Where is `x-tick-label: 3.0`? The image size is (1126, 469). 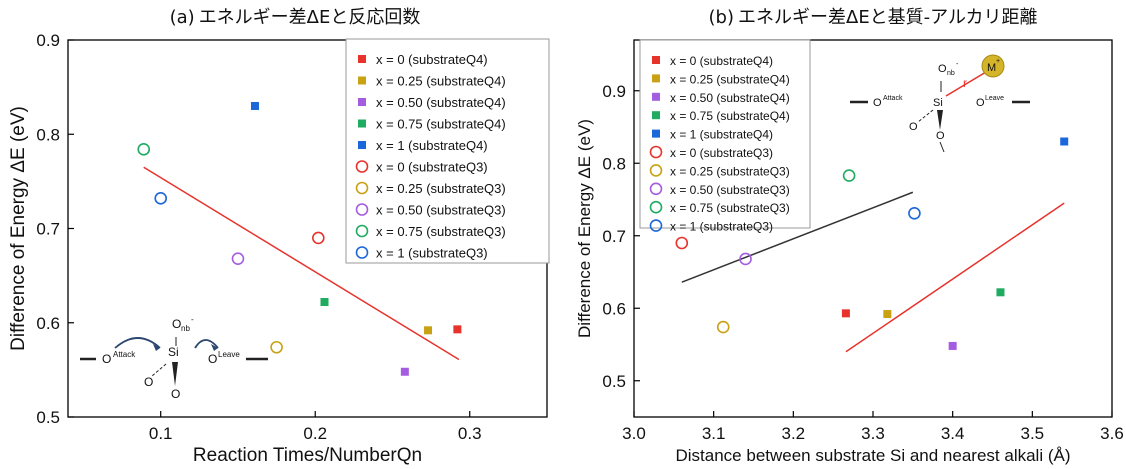 x-tick-label: 3.0 is located at coordinates (634, 433).